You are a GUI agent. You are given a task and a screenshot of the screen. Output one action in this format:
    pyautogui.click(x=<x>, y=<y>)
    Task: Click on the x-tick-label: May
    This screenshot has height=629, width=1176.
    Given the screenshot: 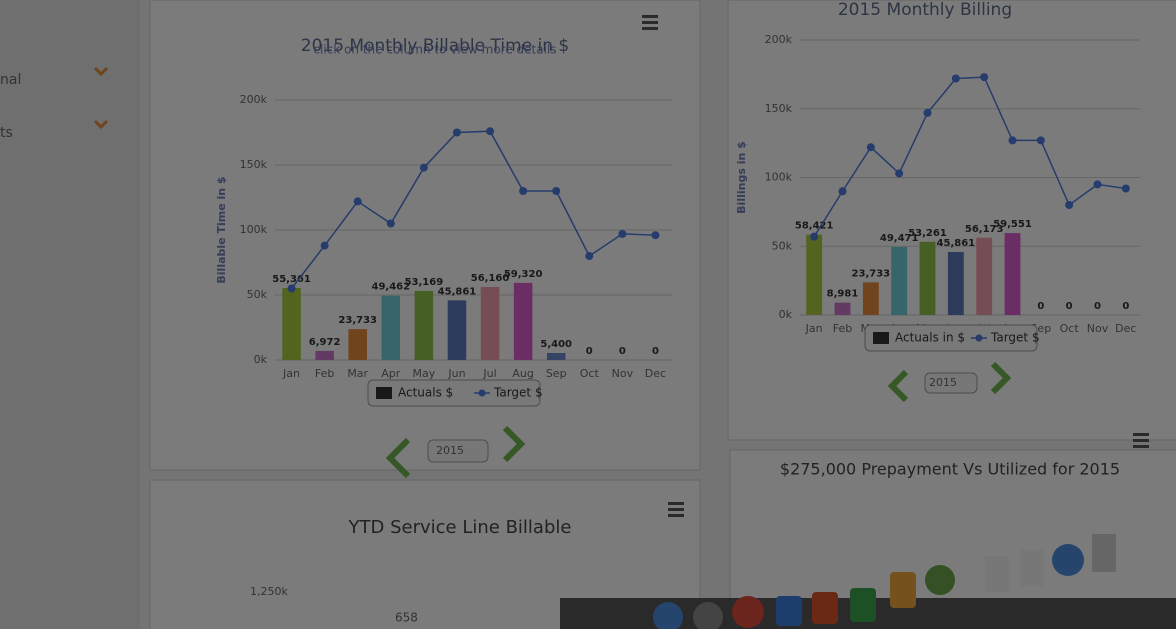 What is the action you would take?
    pyautogui.click(x=424, y=373)
    